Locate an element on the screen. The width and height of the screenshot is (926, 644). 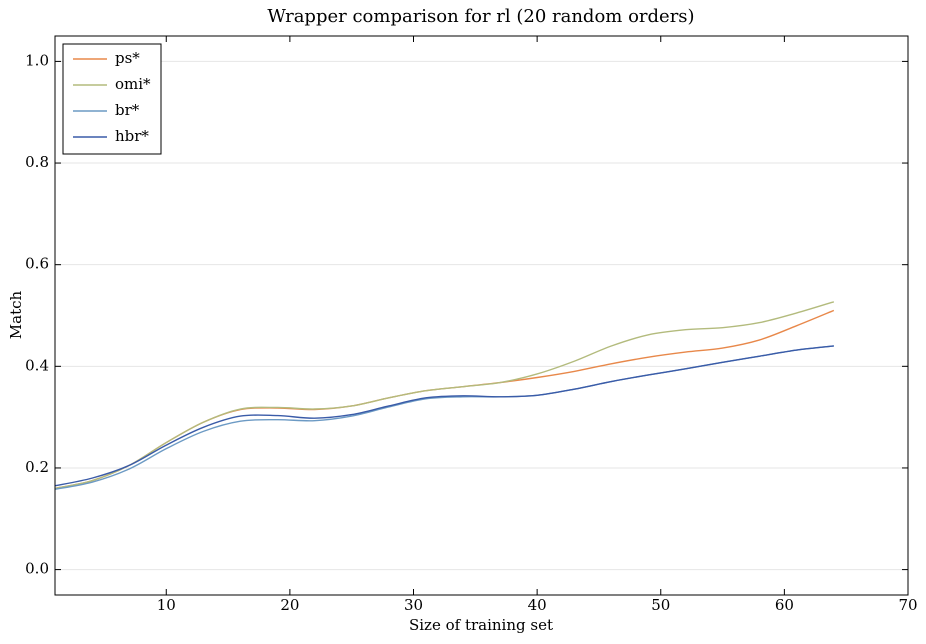
x-tick-label: 70 is located at coordinates (907, 605).